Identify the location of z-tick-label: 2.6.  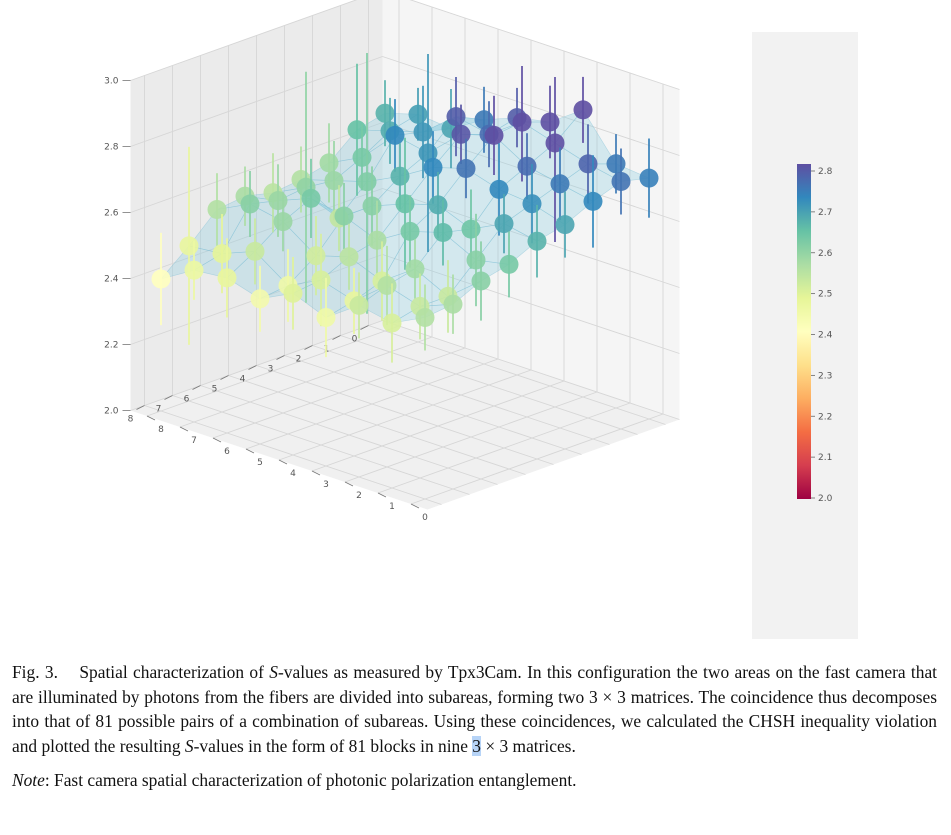
(111, 214).